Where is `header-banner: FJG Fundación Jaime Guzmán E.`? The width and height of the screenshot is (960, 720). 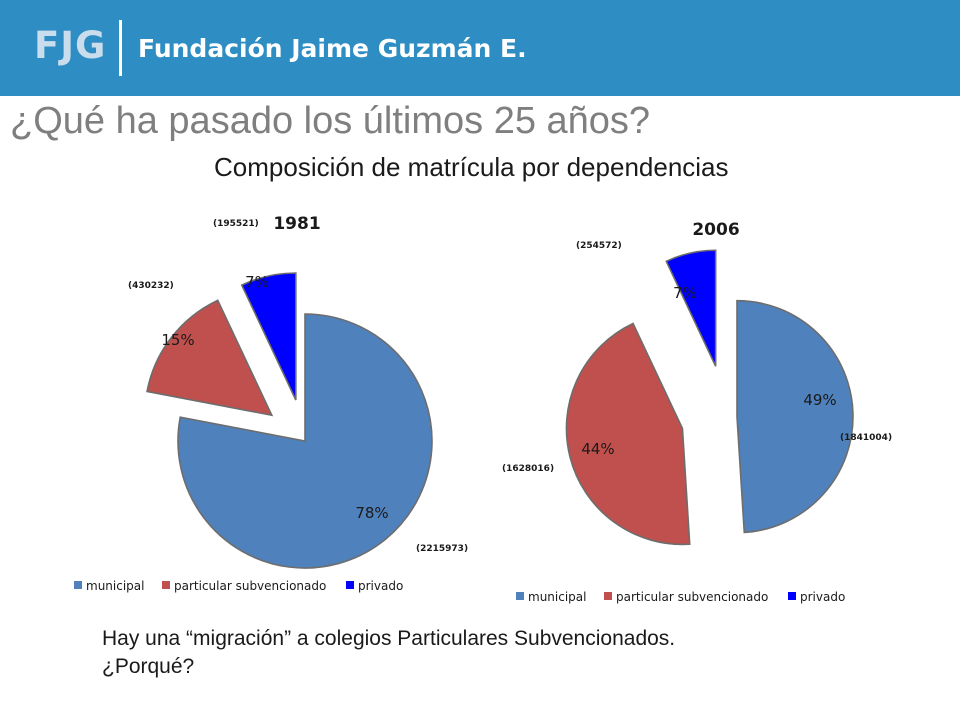
header-banner: FJG Fundación Jaime Guzmán E. is located at coordinates (480, 48).